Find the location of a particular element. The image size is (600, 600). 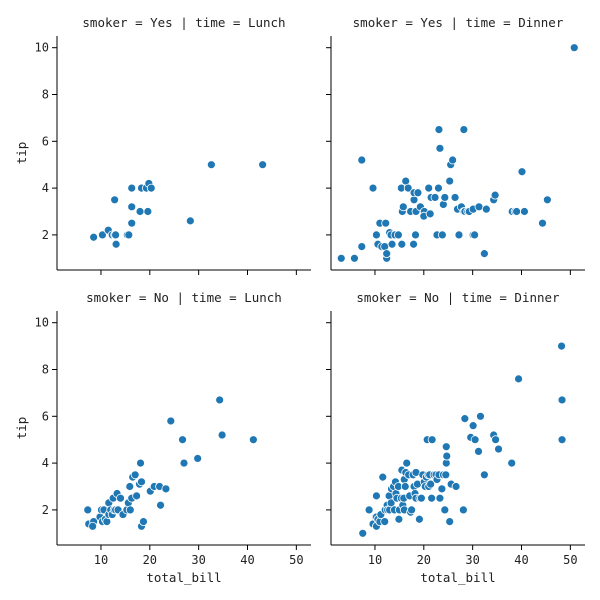

y-tick-label: 2 is located at coordinates (45, 510).